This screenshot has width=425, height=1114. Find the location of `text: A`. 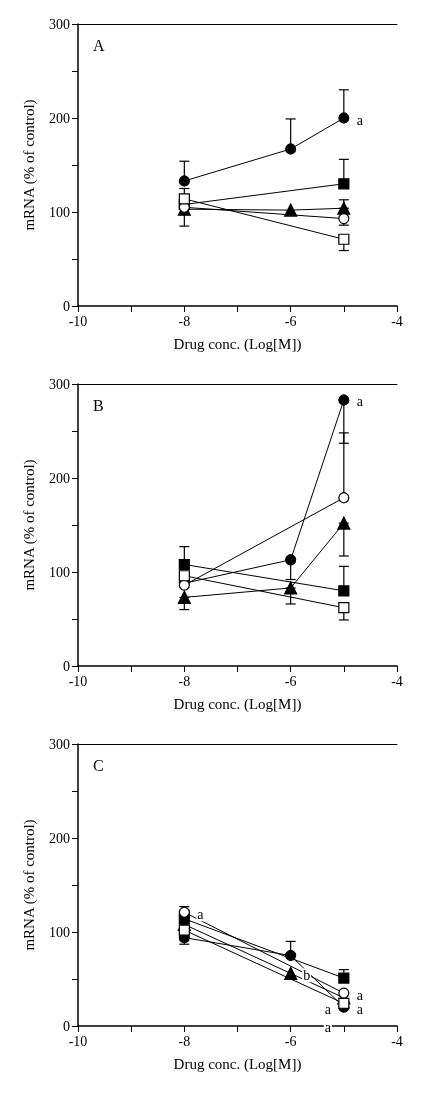

text: A is located at coordinates (99, 45).